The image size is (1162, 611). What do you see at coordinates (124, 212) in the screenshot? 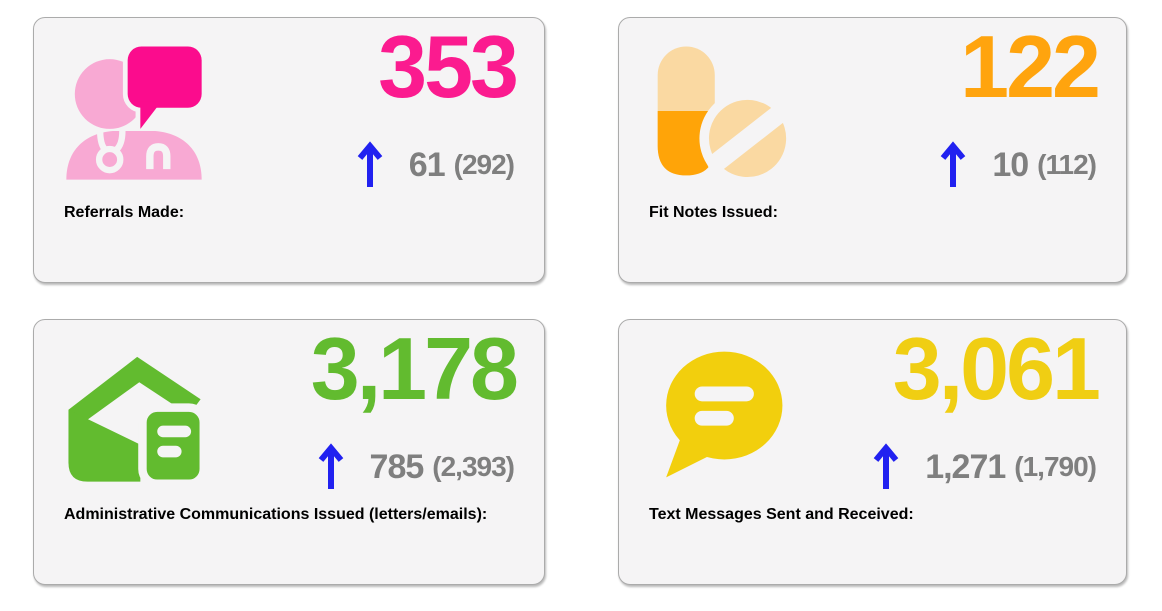
I see `kpi-label: Referrals Made:` at bounding box center [124, 212].